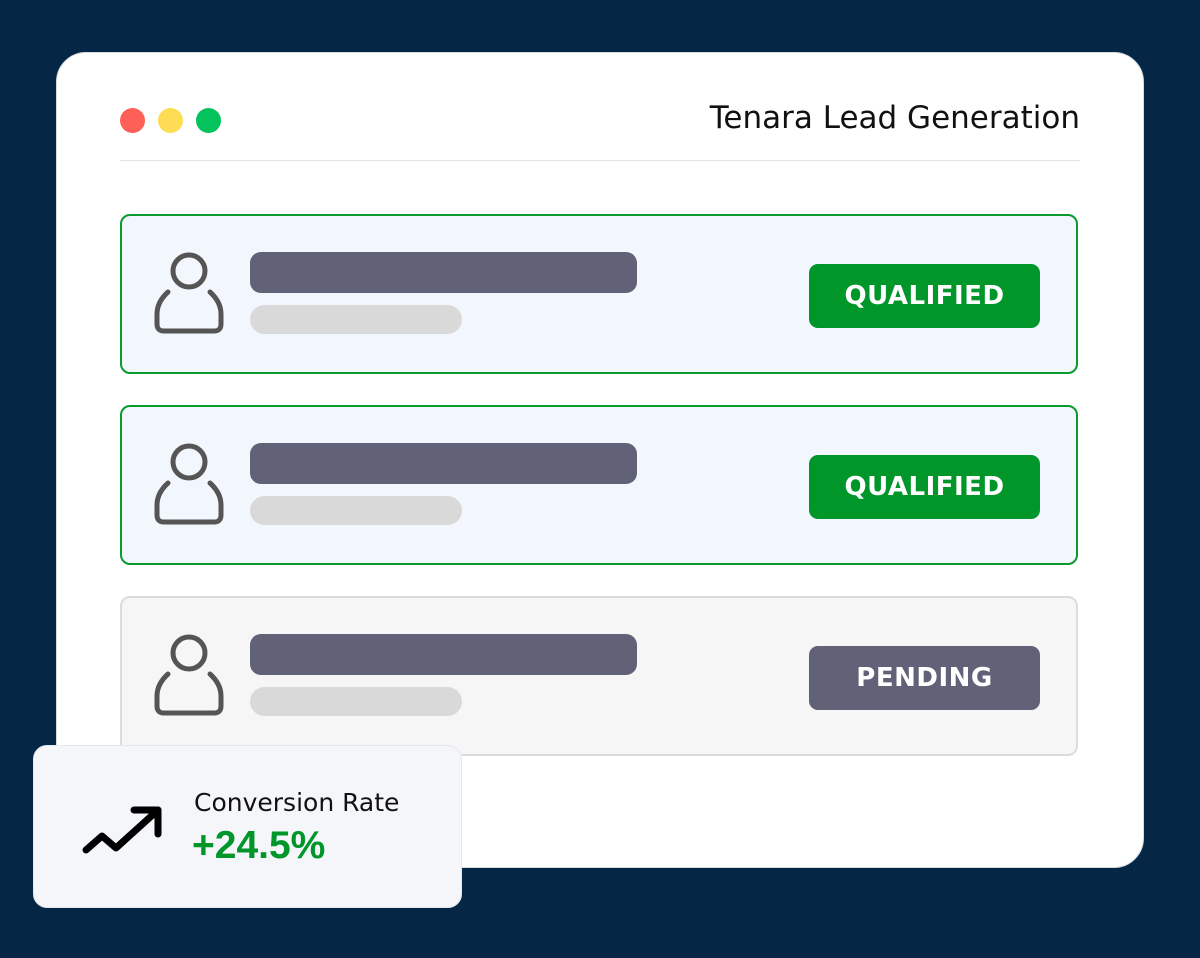 The image size is (1200, 958). I want to click on status-badge: PENDING, so click(924, 678).